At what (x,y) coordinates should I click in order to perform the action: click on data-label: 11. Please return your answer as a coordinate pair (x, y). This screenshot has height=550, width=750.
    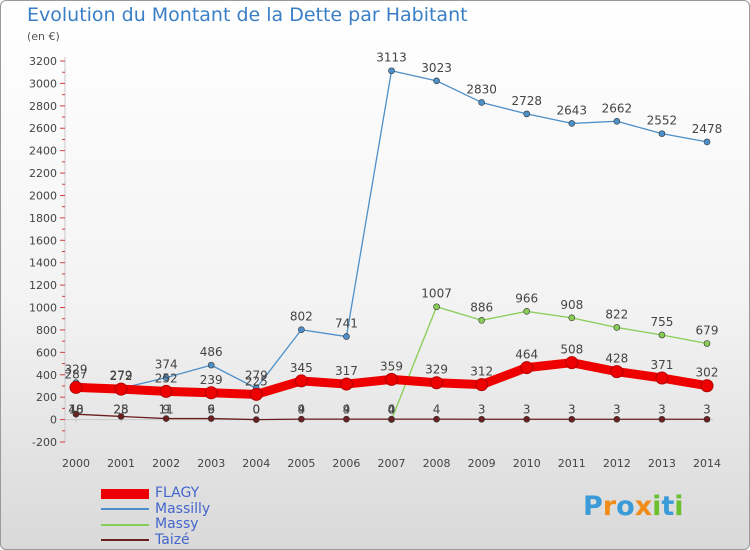
    Looking at the image, I should click on (166, 410).